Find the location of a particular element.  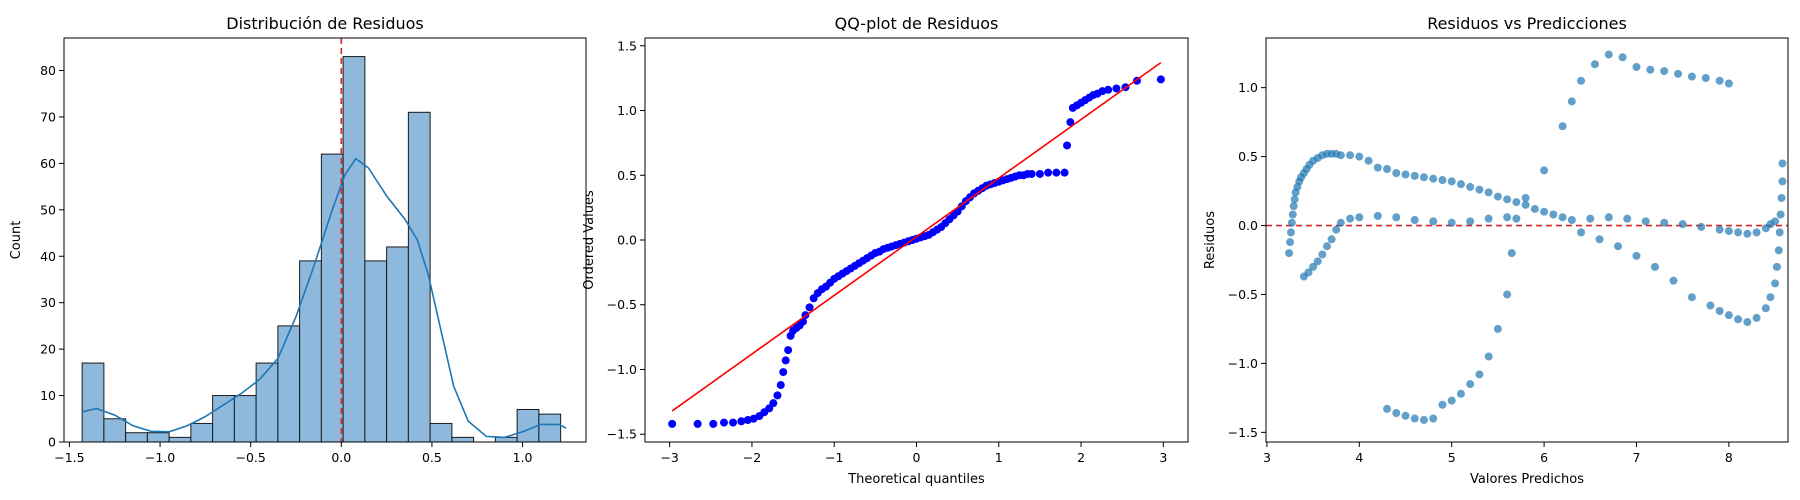

y-tick-label: −0.5 is located at coordinates (622, 304).